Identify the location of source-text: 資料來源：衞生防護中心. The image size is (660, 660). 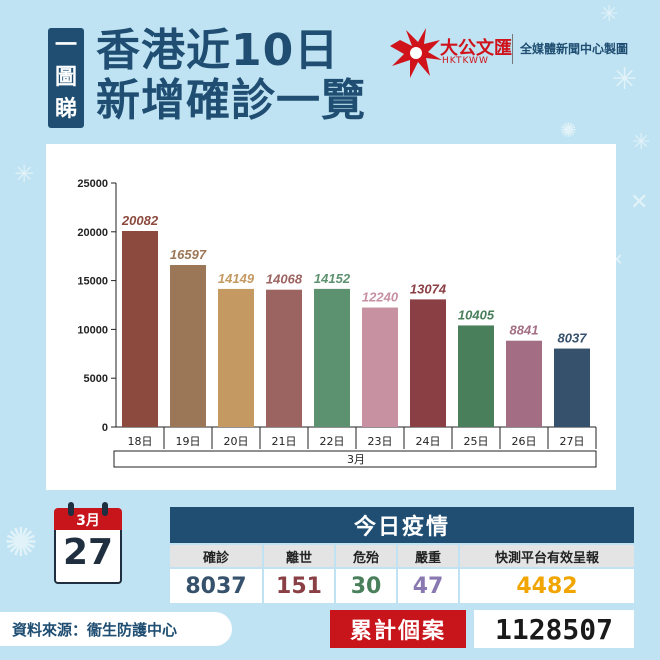
(95, 629).